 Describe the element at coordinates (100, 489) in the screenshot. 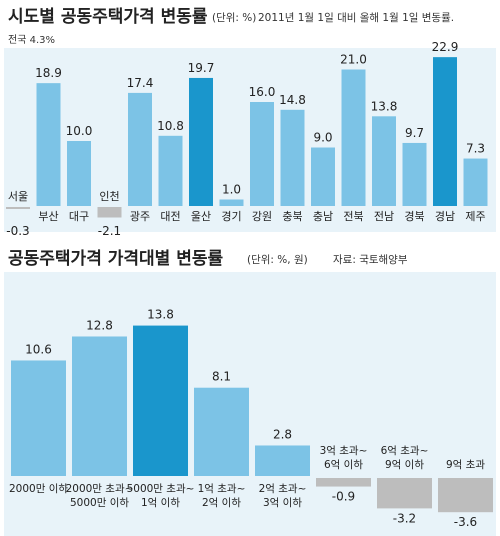

I see `chart2-category-label: 2000만 초과~` at that location.